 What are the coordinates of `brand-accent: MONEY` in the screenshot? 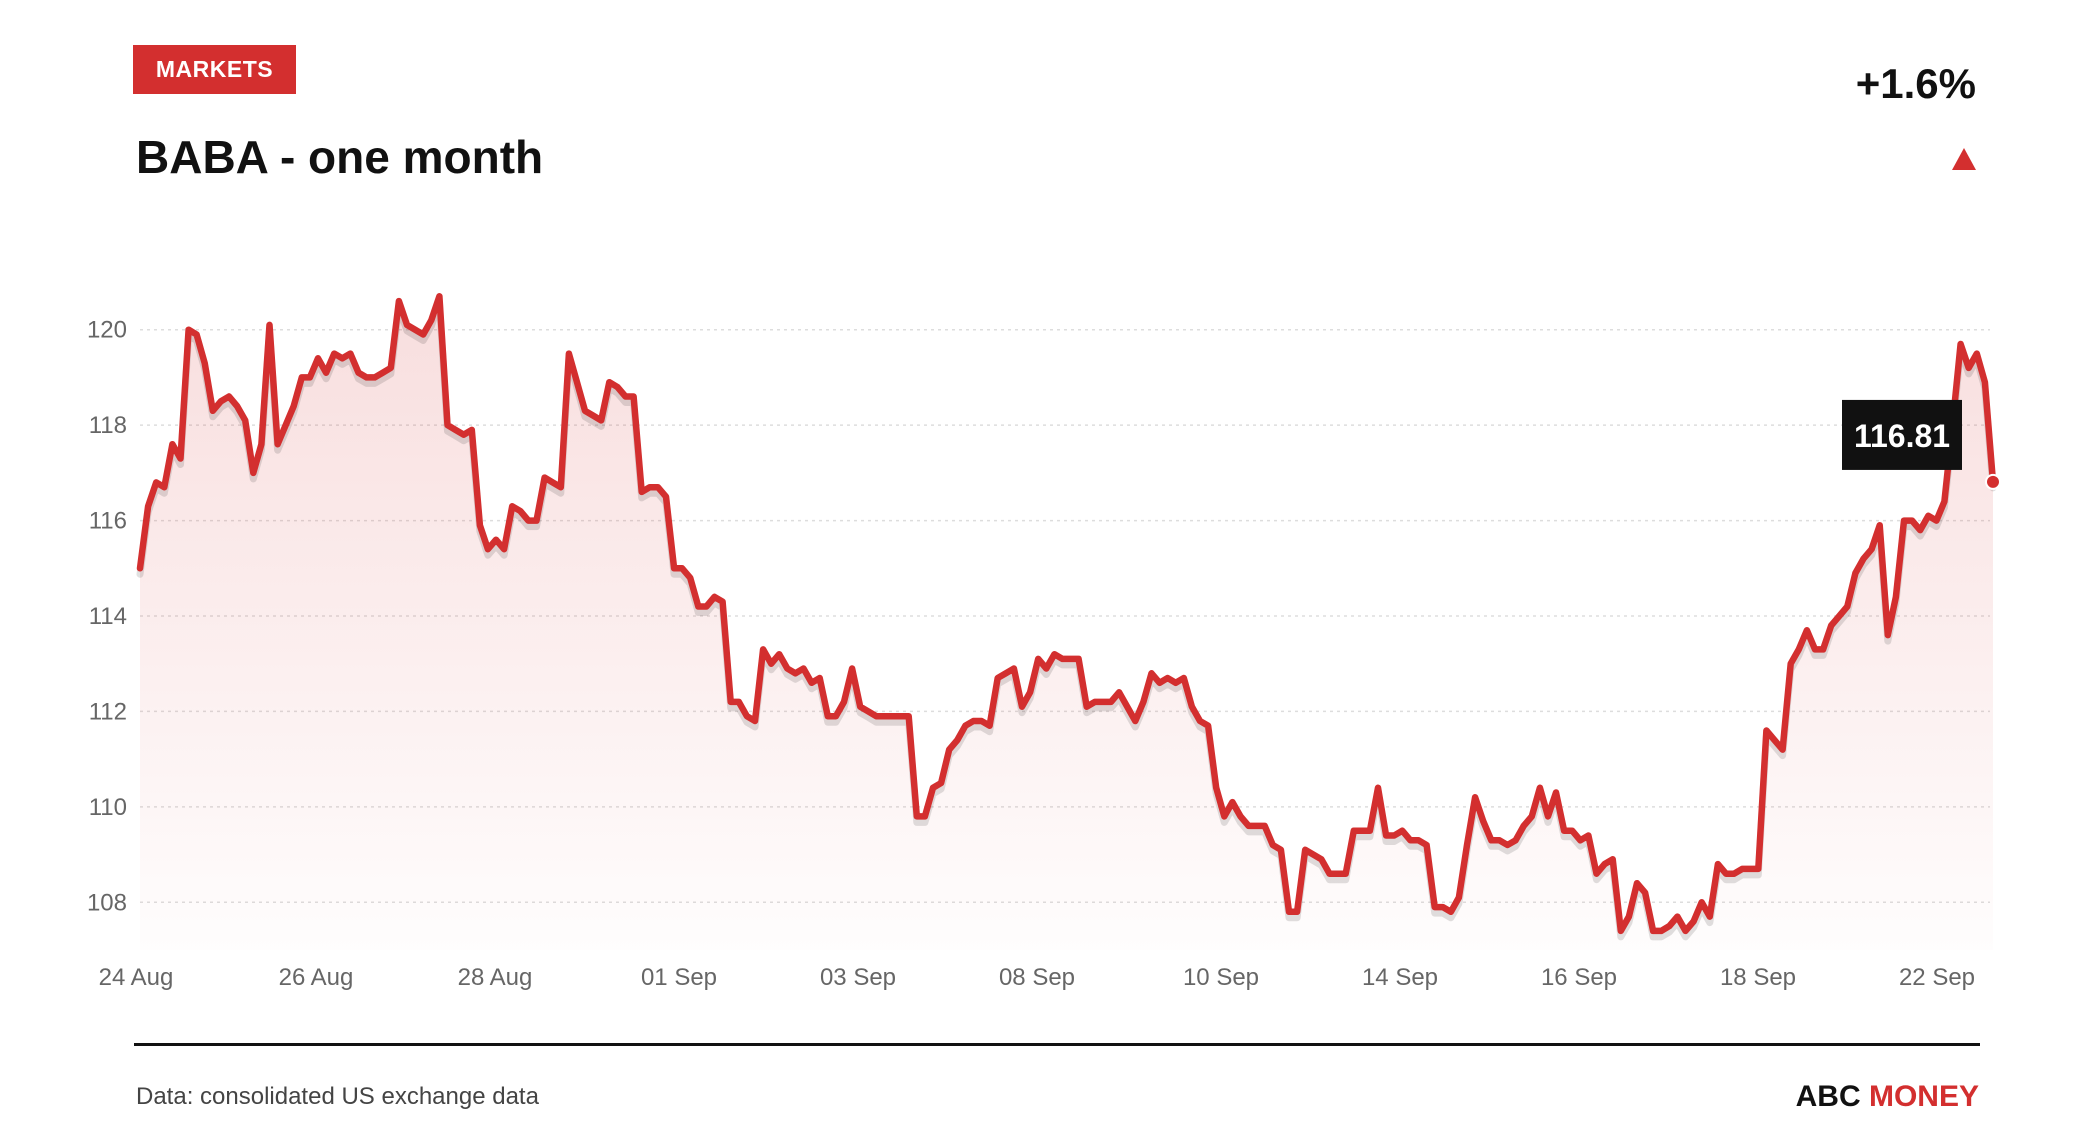 It's located at (1923, 1096).